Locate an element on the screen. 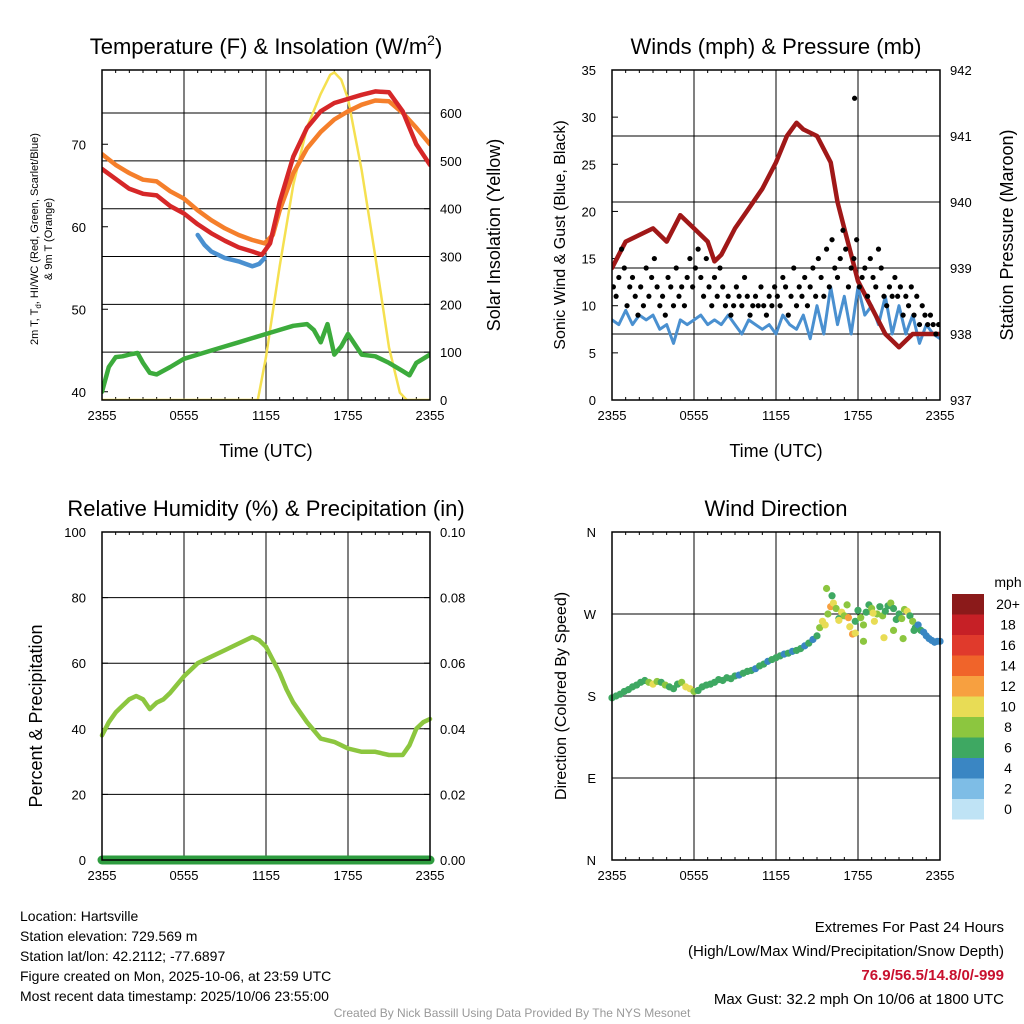 This screenshot has height=1024, width=1024. y-tick-label: 15 is located at coordinates (589, 259).